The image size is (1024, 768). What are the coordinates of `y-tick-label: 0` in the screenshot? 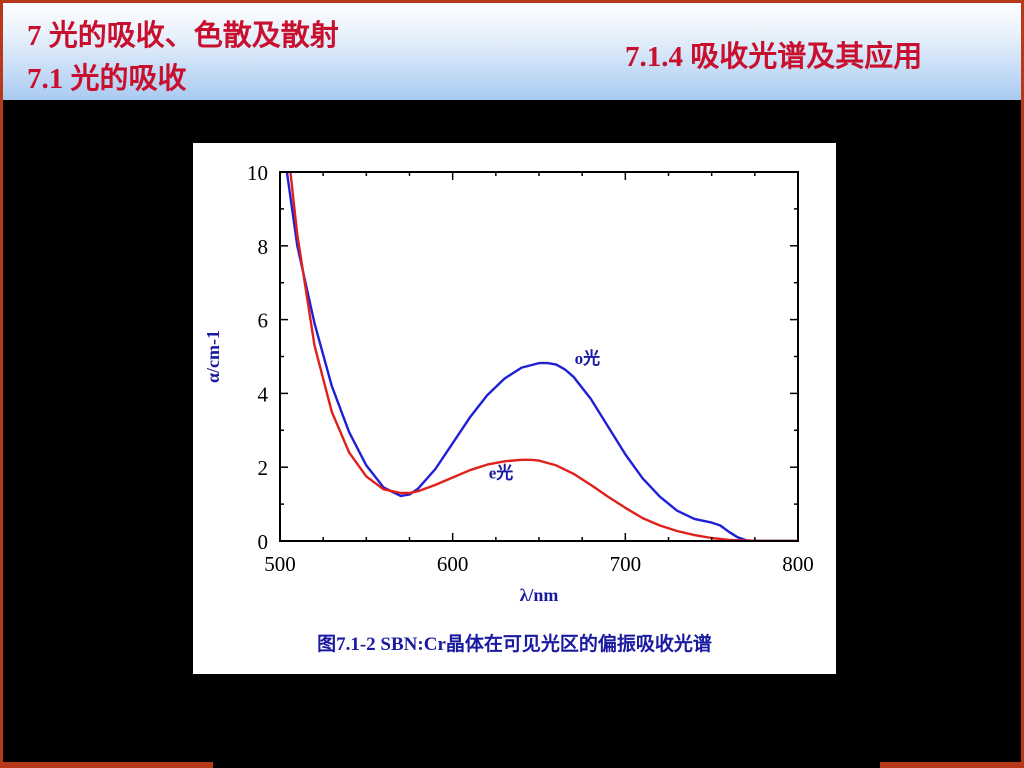 It's located at (263, 542).